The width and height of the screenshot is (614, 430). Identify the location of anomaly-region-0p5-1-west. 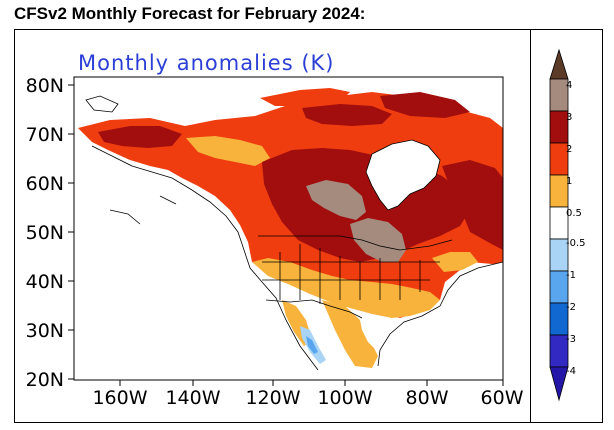
(228, 151).